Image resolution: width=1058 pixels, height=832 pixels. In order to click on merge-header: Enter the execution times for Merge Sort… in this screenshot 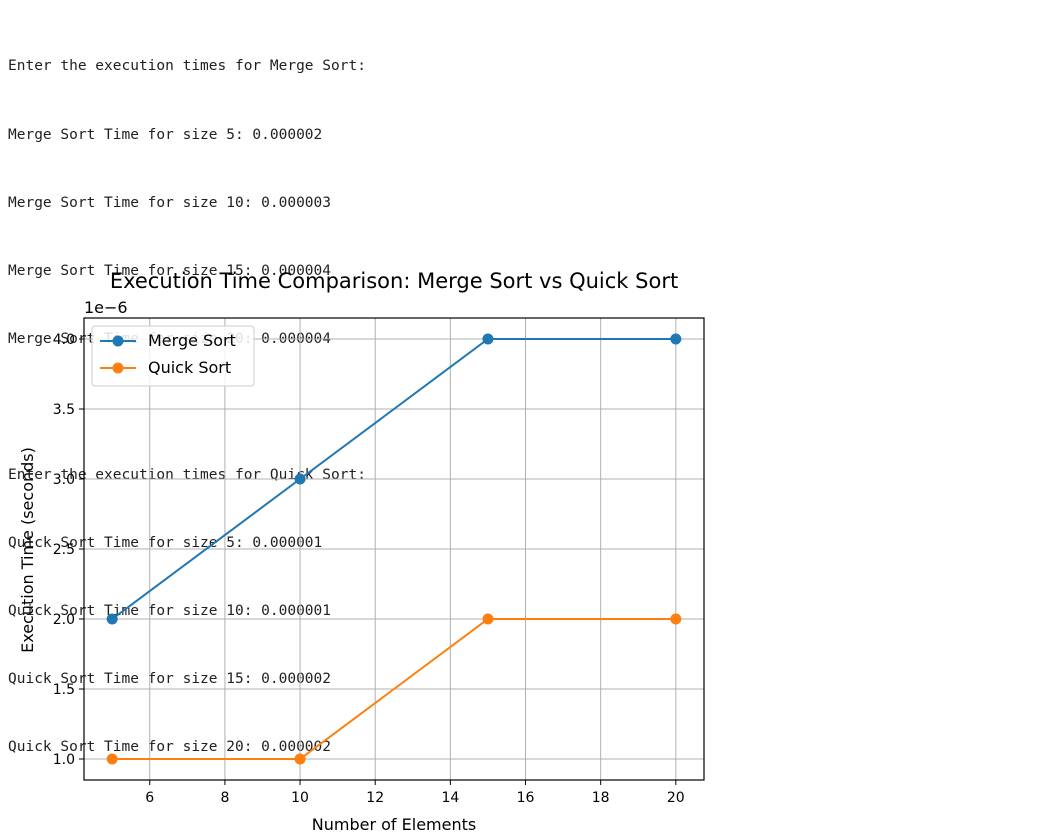, I will do `click(187, 66)`.